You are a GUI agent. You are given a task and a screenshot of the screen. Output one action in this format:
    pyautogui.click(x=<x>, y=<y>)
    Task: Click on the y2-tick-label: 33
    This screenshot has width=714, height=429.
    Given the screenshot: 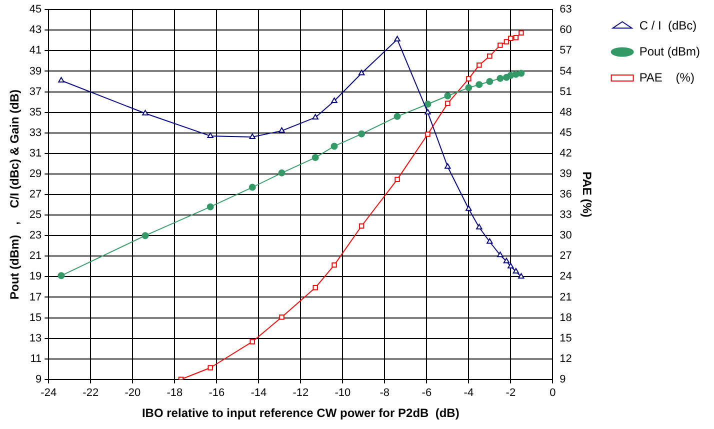 What is the action you would take?
    pyautogui.click(x=566, y=215)
    